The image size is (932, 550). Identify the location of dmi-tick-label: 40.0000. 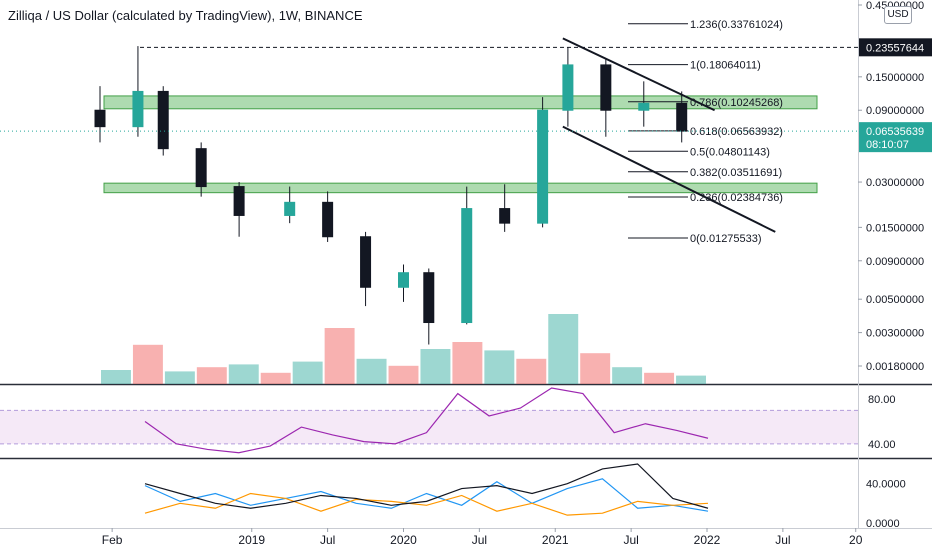
(886, 485).